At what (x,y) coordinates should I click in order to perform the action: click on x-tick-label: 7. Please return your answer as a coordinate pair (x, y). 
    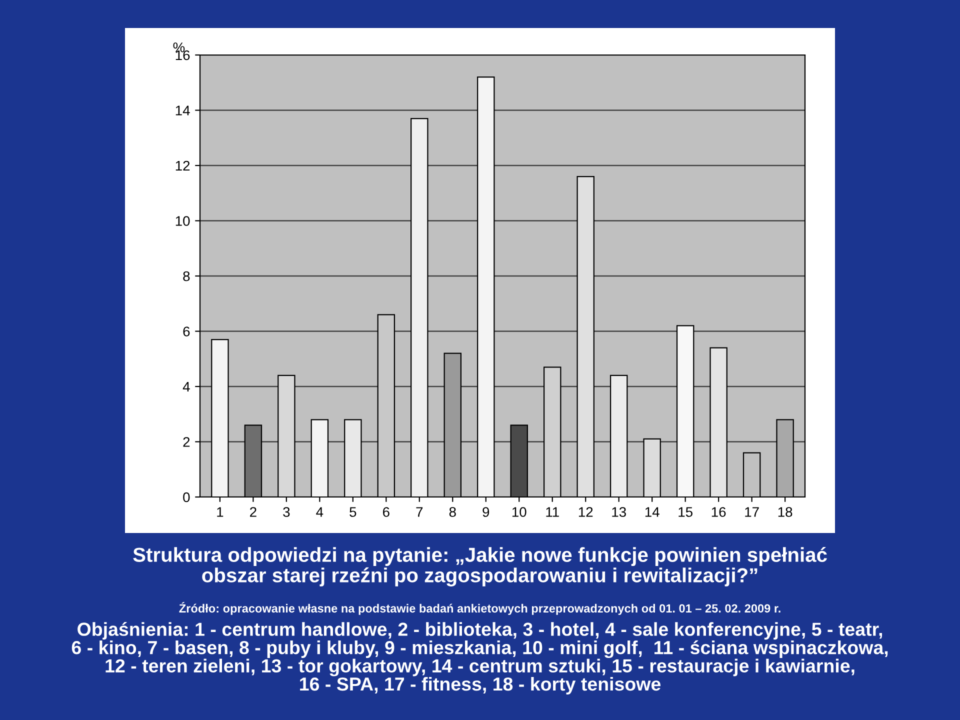
    Looking at the image, I should click on (419, 512).